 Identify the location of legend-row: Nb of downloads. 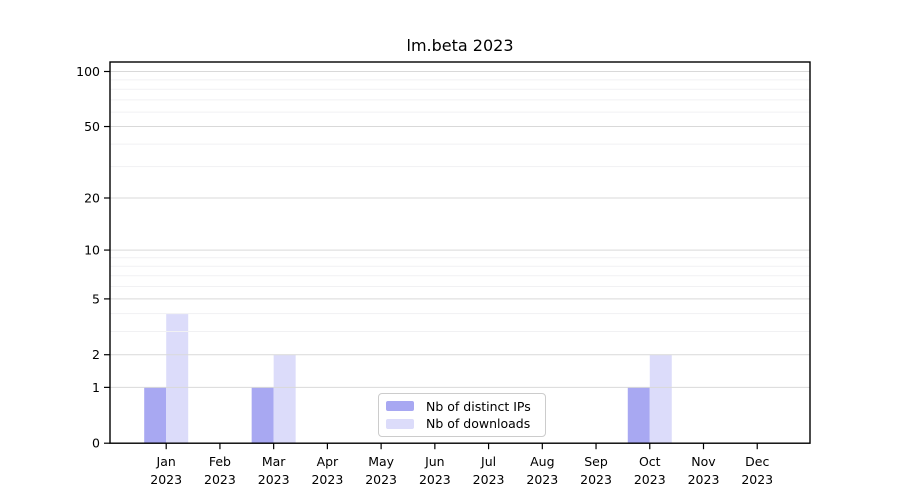
(461, 423).